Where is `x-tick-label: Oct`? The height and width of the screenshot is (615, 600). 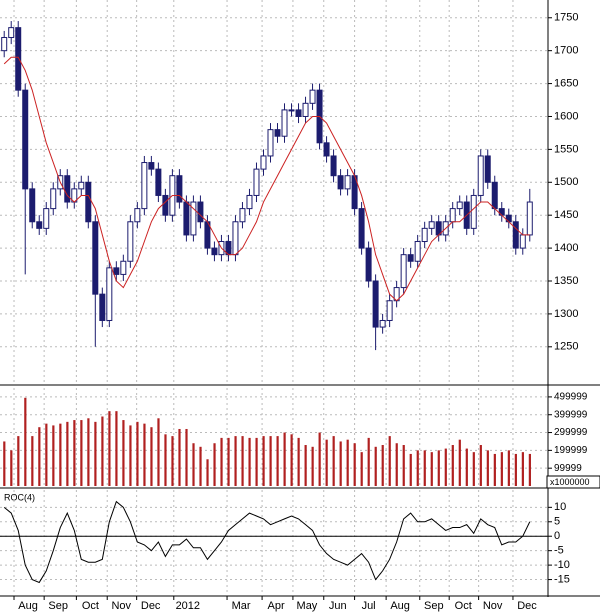 x-tick-label: Oct is located at coordinates (463, 606).